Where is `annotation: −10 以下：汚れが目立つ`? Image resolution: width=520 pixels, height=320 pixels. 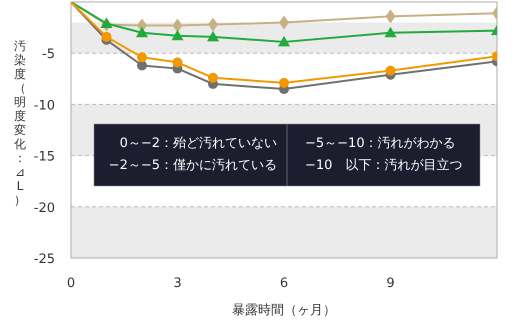
annotation: −10 以下：汚れが目立つ is located at coordinates (383, 165).